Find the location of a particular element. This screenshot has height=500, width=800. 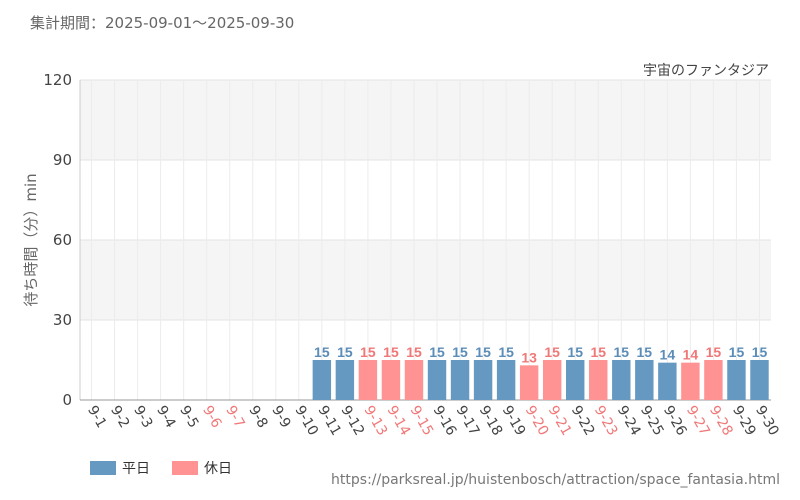

y-tick-label: 0 is located at coordinates (67, 400).